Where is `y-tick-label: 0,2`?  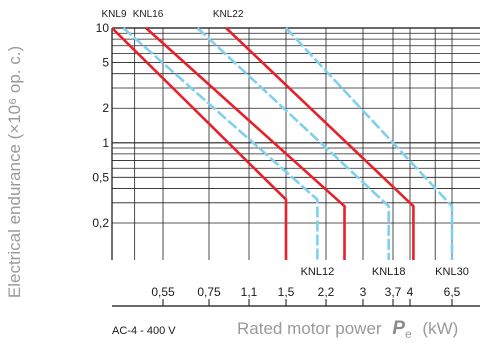 y-tick-label: 0,2 is located at coordinates (100, 223).